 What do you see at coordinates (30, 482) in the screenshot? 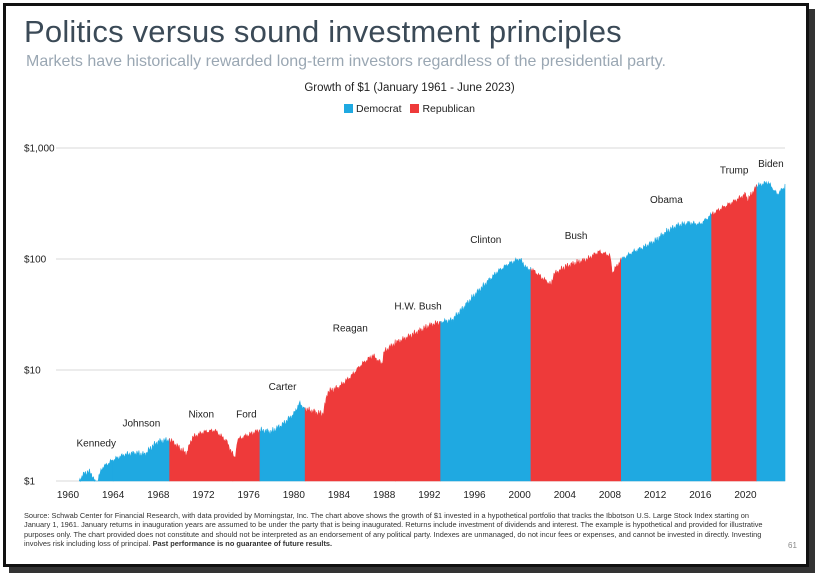
I see `y-tick-label: $1` at bounding box center [30, 482].